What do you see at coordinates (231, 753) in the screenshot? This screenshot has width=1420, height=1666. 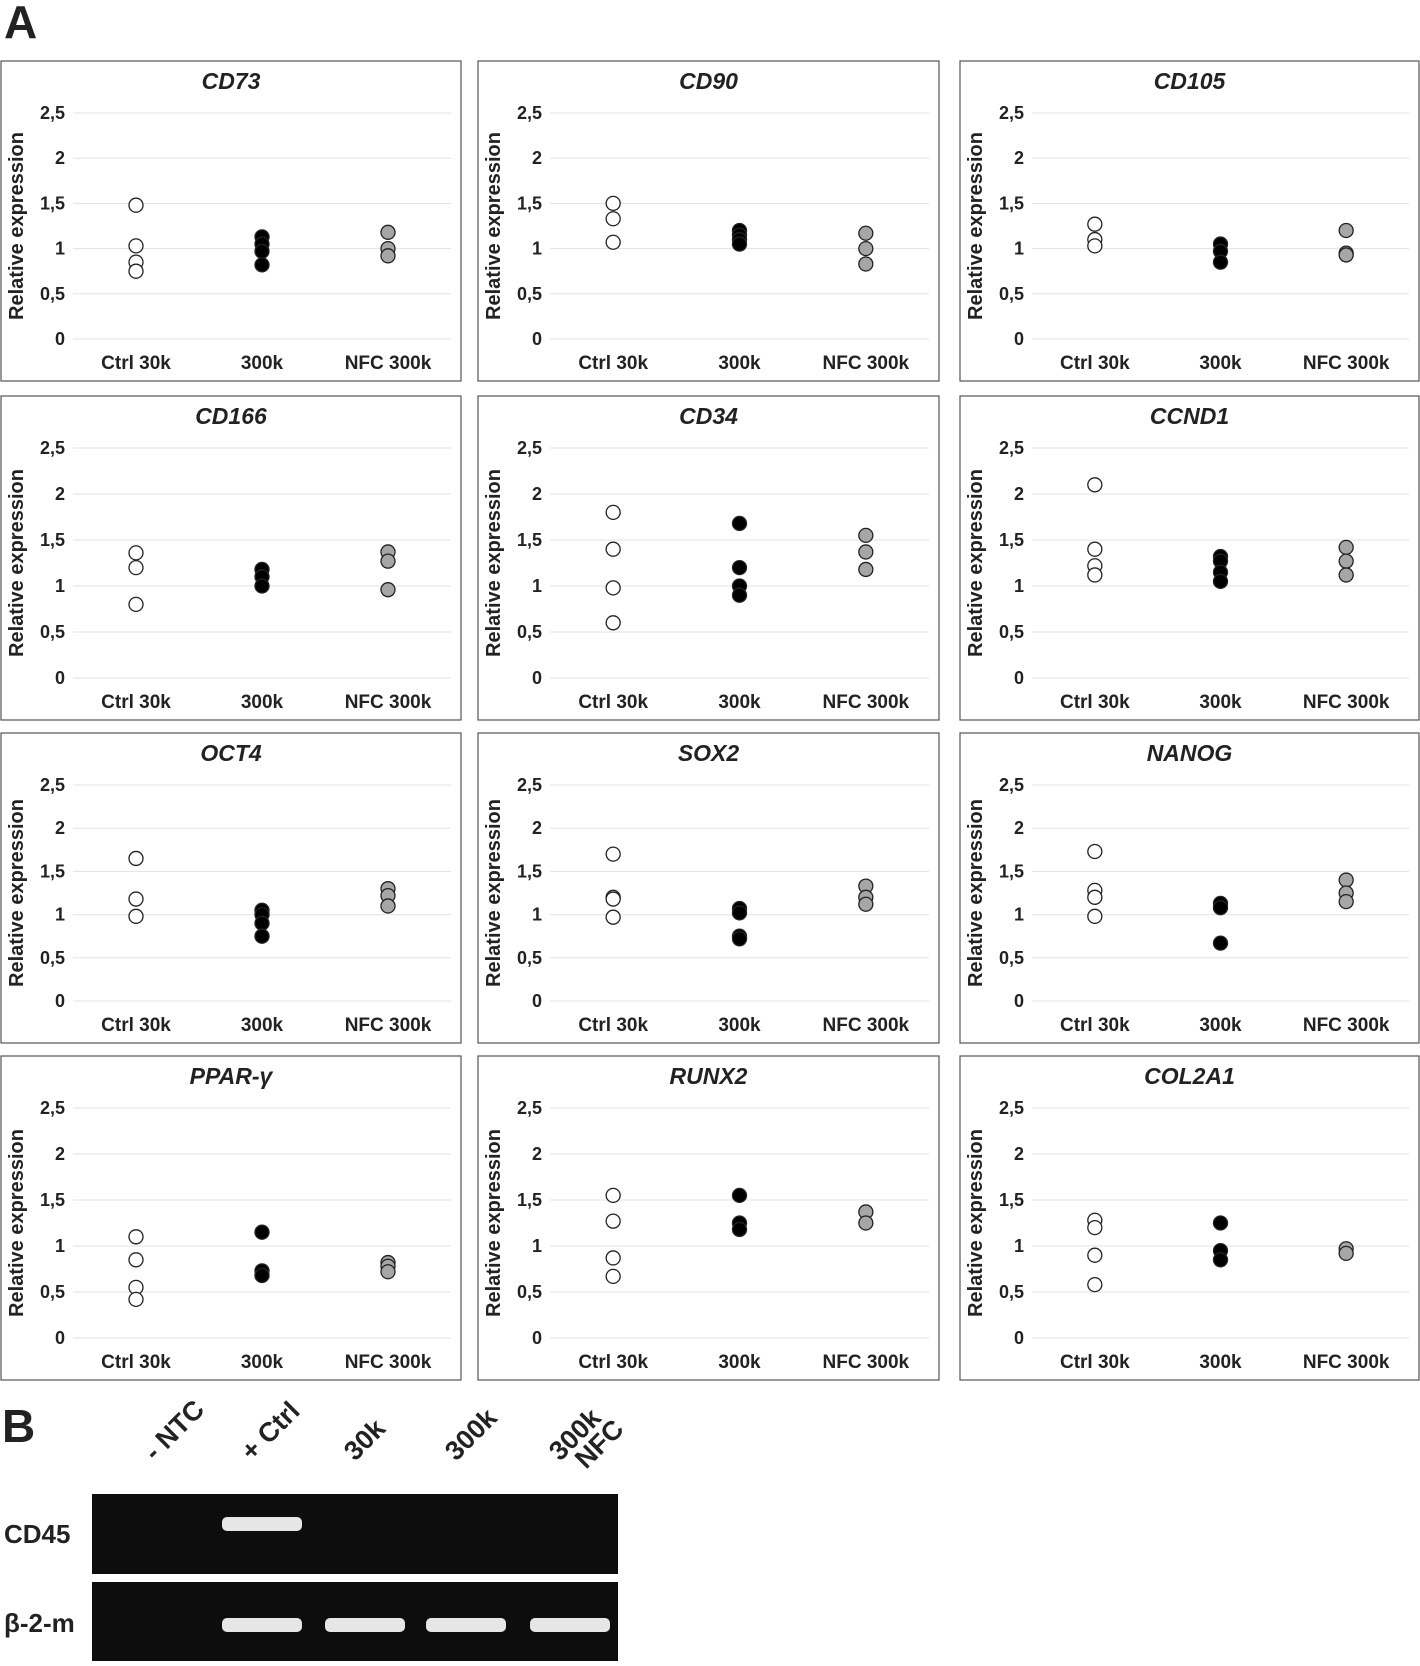 I see `chart-title: OCT4` at bounding box center [231, 753].